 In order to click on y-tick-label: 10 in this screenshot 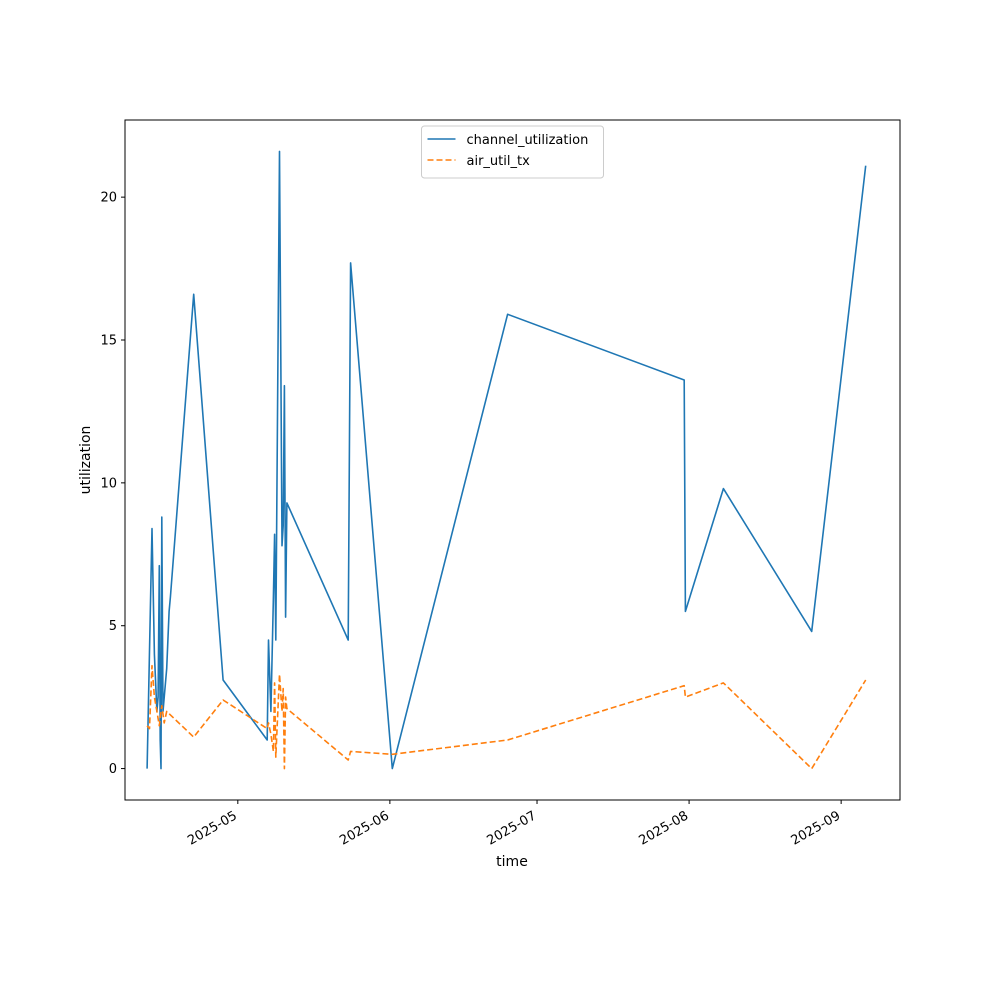, I will do `click(108, 483)`.